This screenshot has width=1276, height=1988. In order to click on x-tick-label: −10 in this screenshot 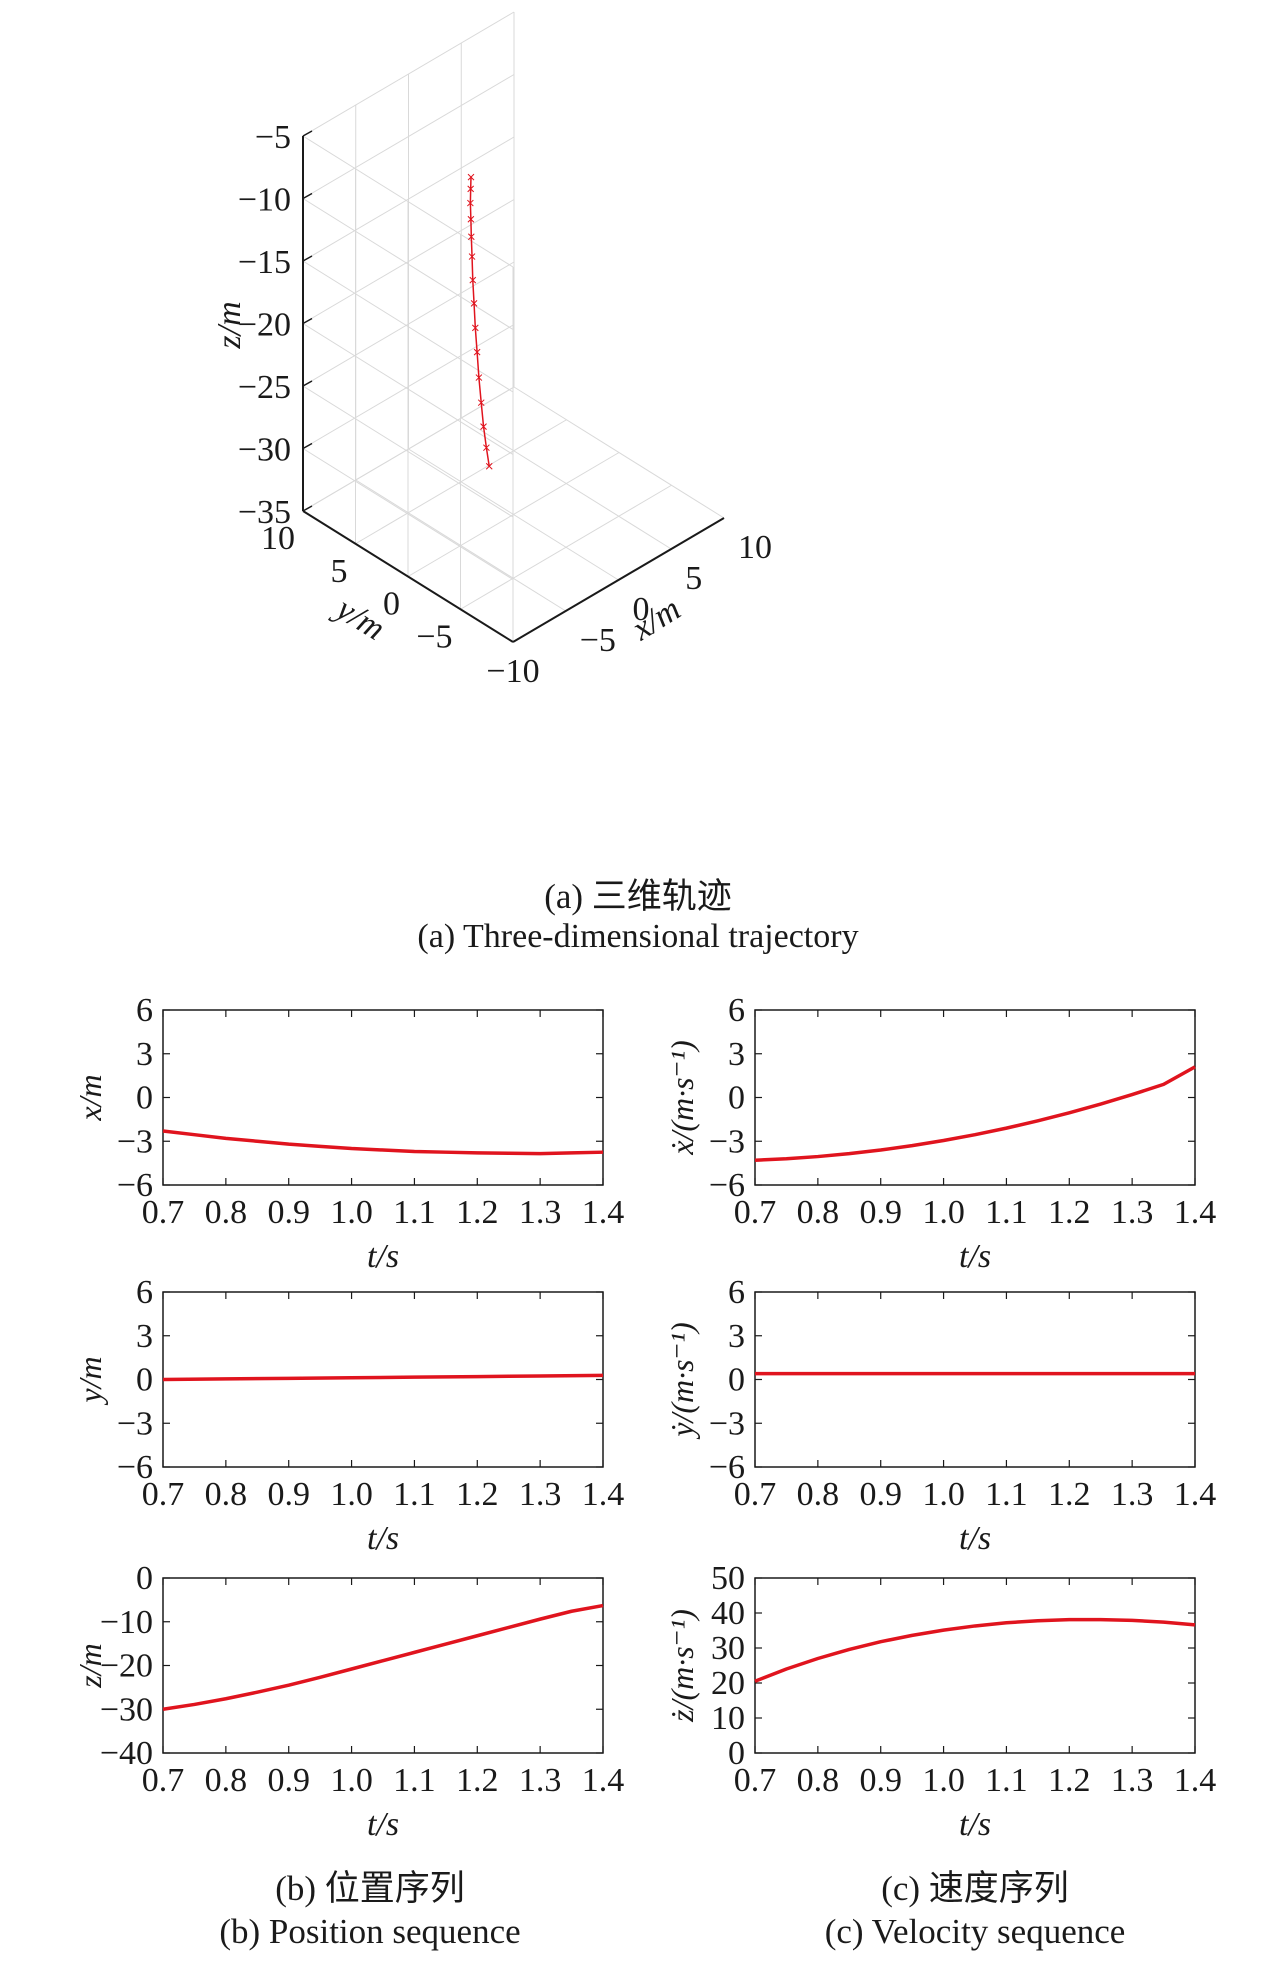, I will do `click(512, 671)`.